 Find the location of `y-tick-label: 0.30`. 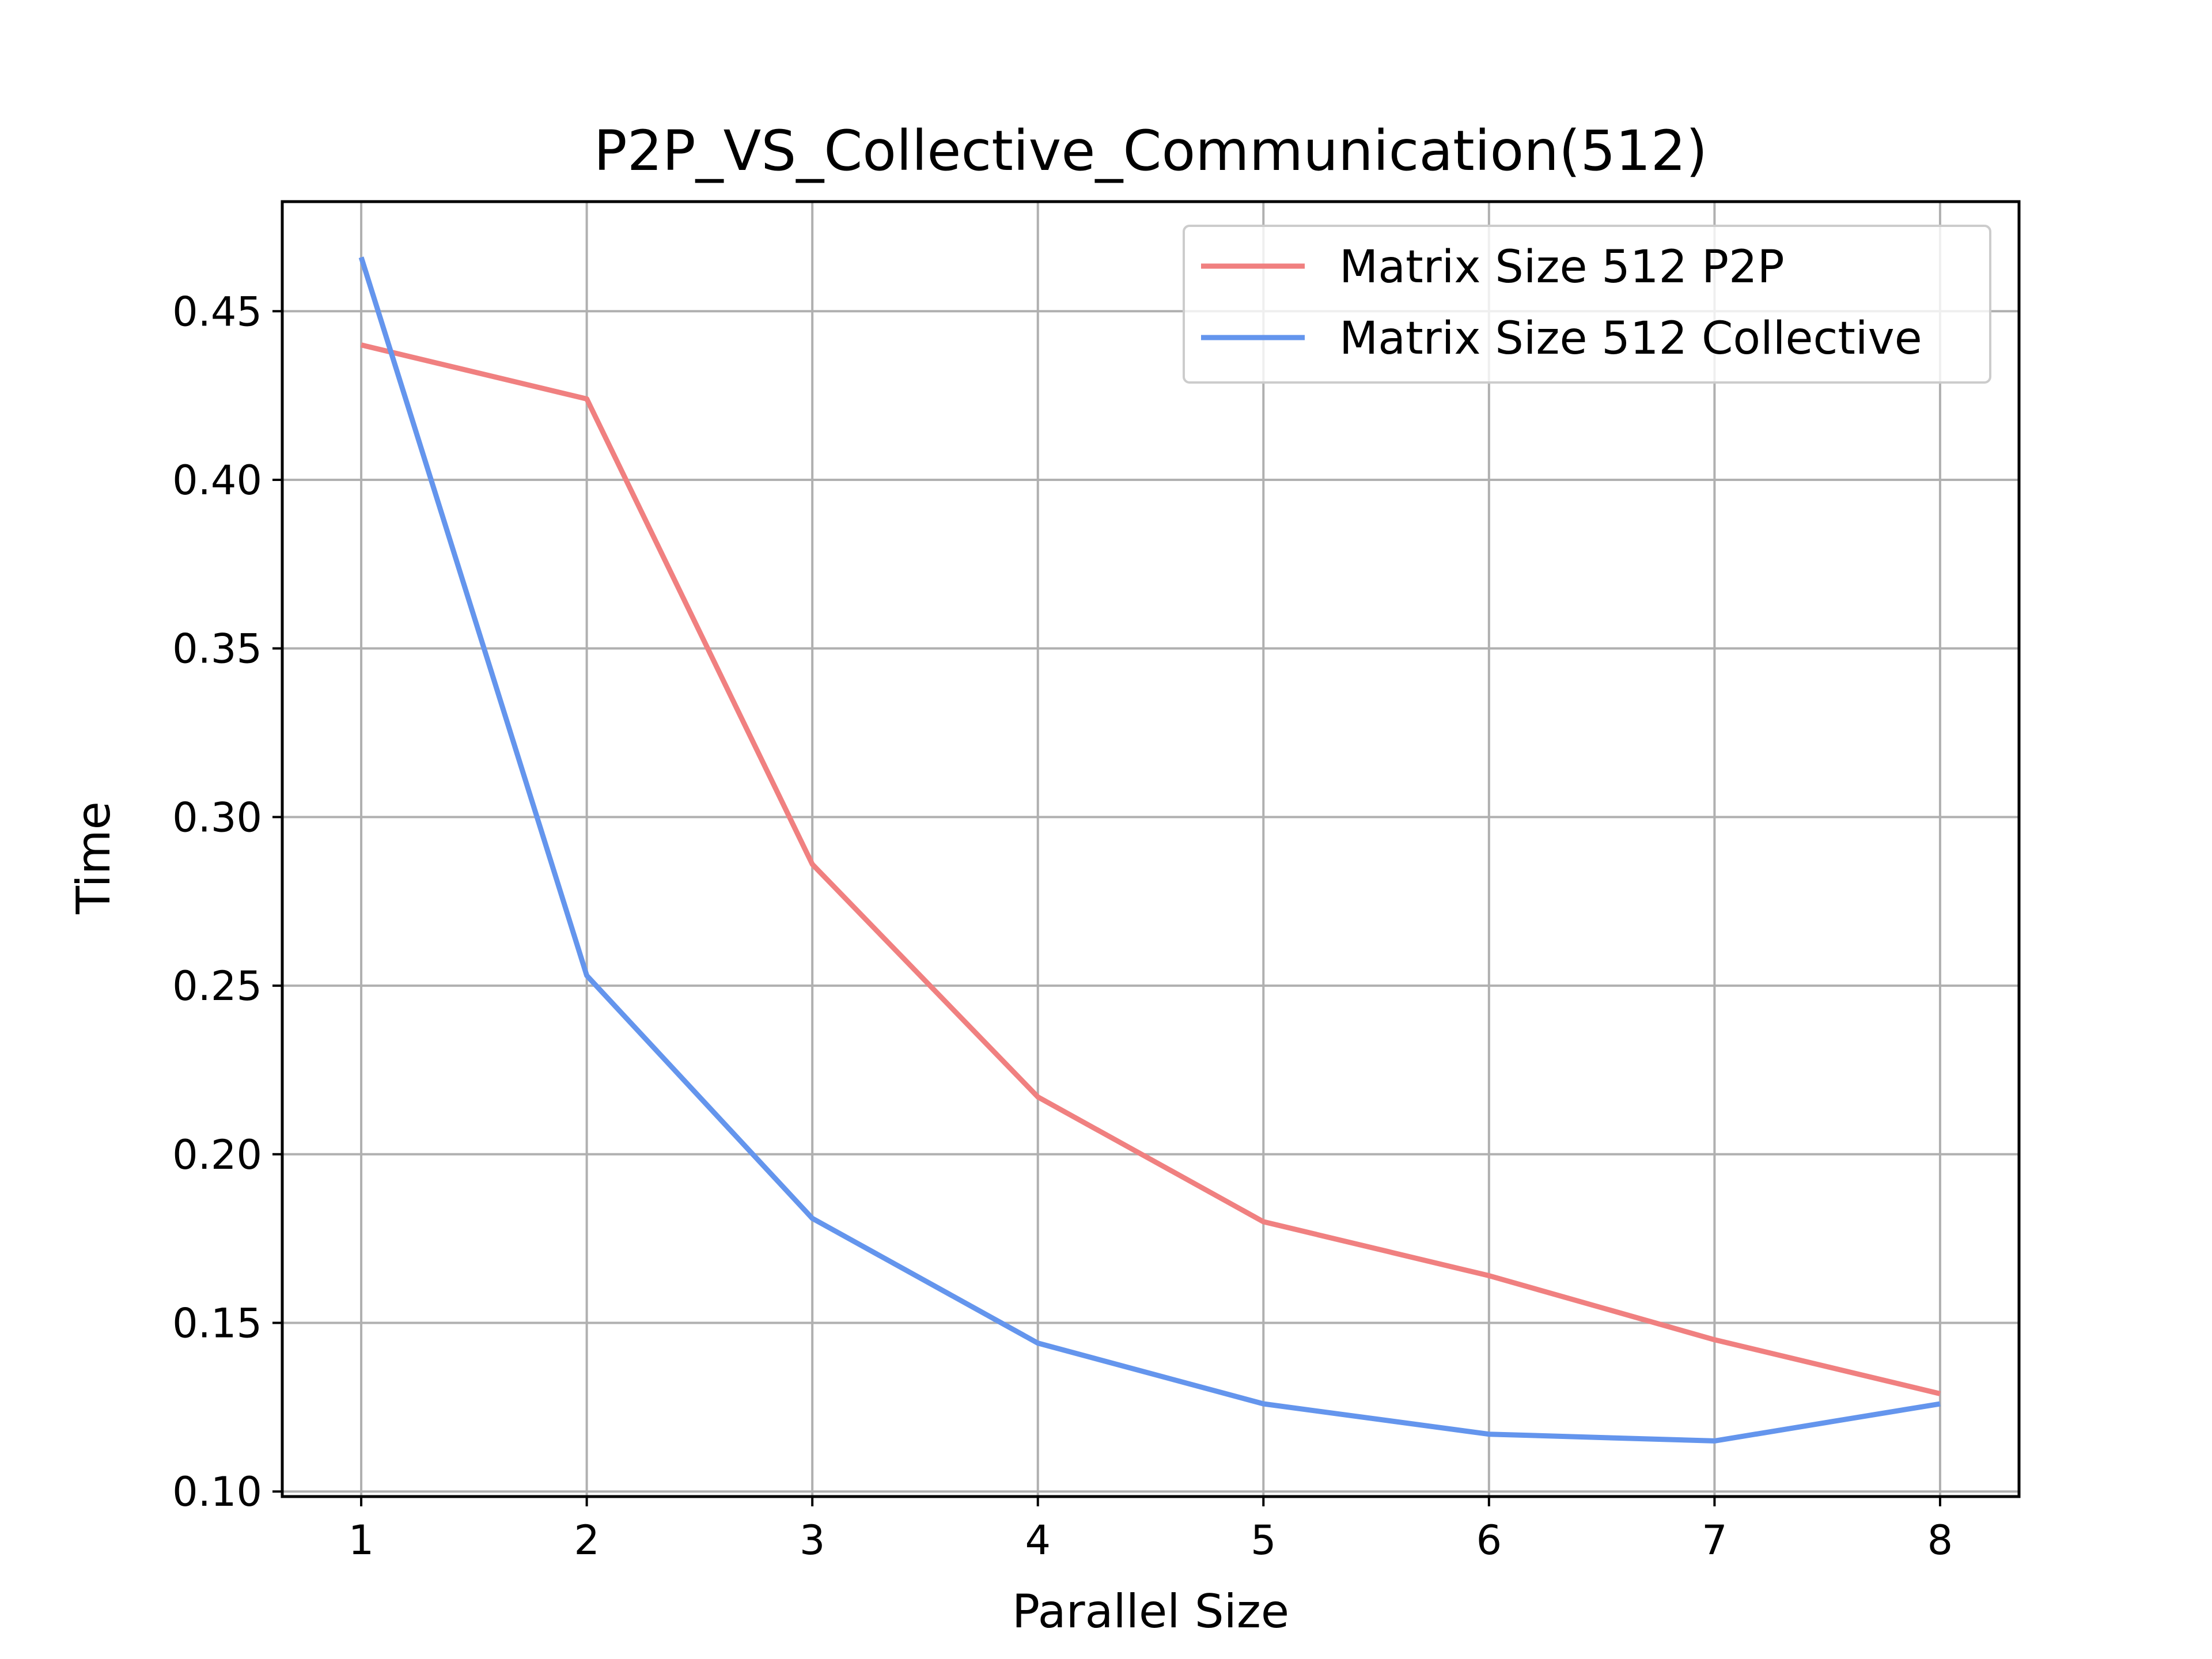

y-tick-label: 0.30 is located at coordinates (217, 817).